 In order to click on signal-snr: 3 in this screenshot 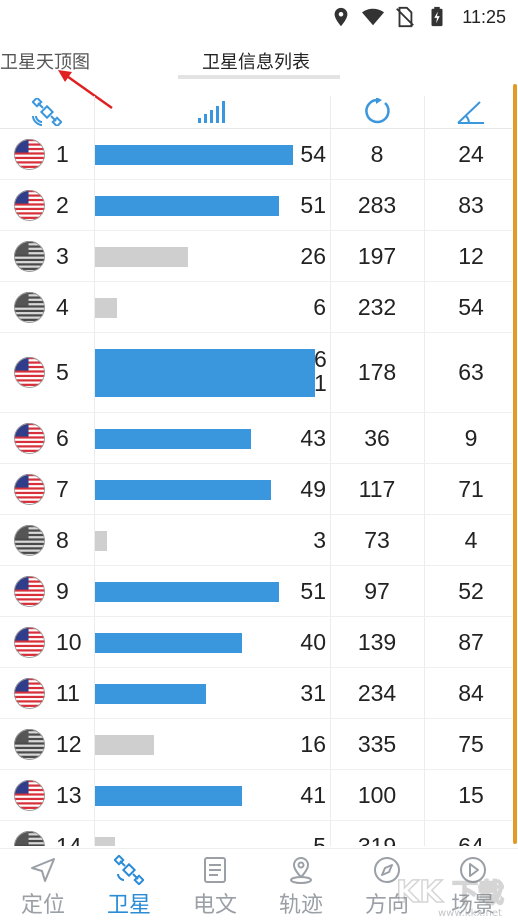, I will do `click(319, 539)`.